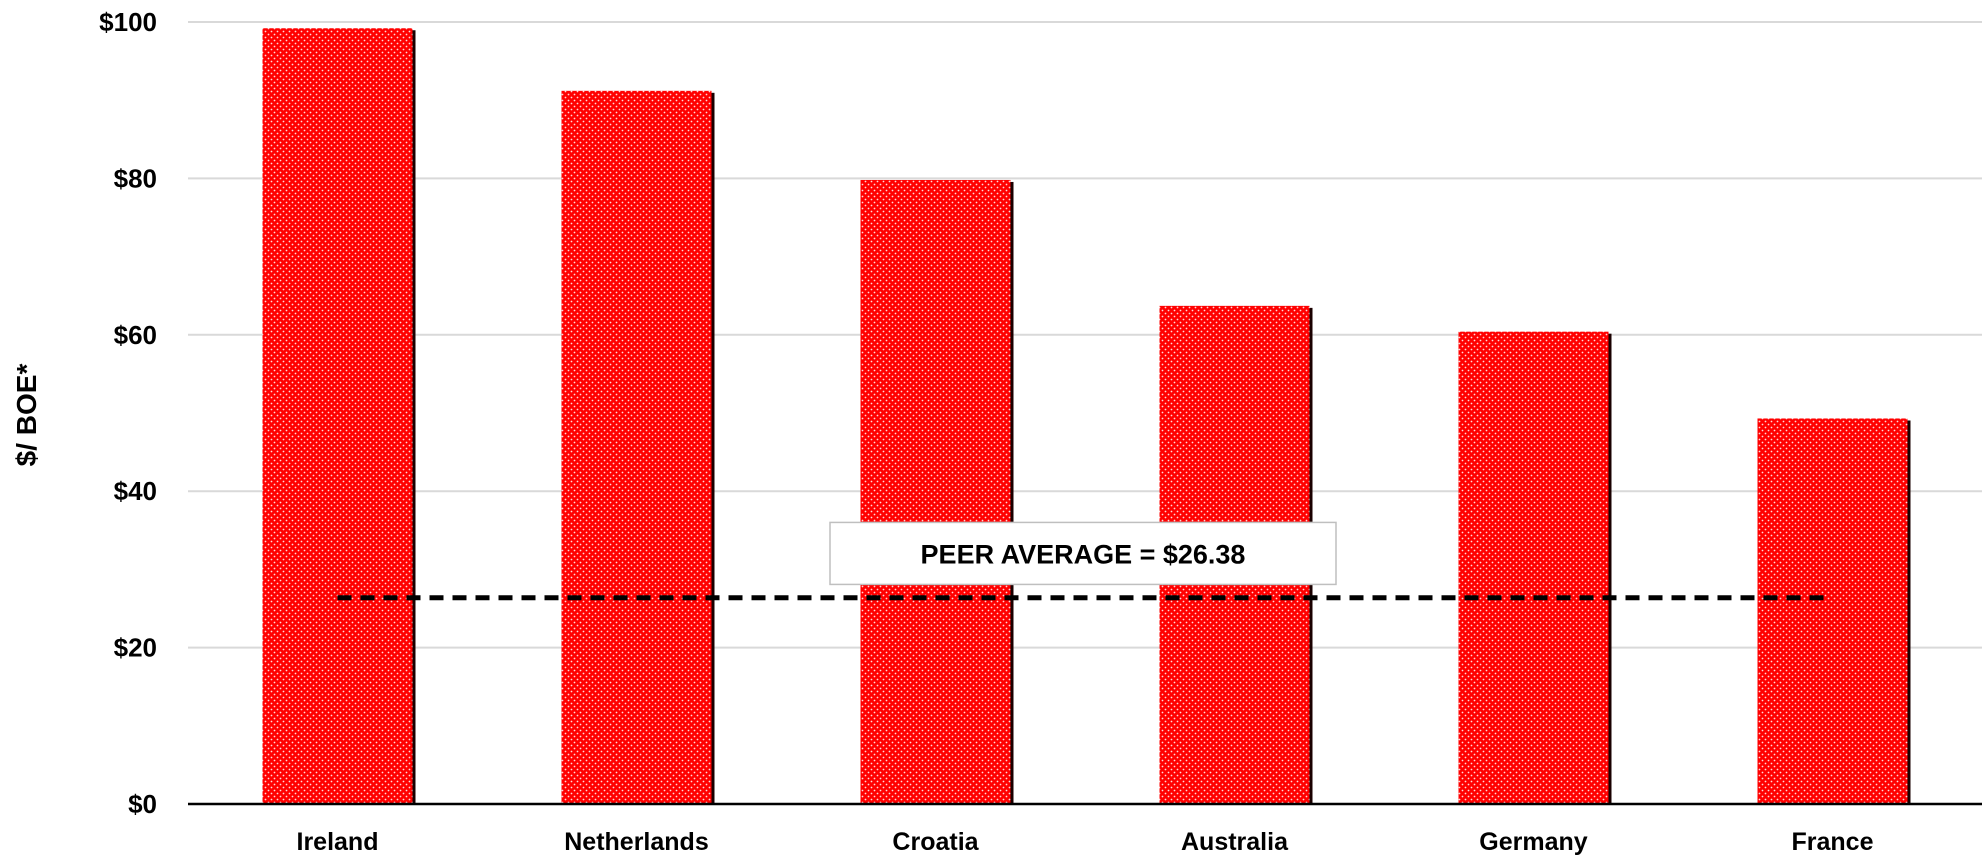  What do you see at coordinates (1832, 611) in the screenshot?
I see `bar-france` at bounding box center [1832, 611].